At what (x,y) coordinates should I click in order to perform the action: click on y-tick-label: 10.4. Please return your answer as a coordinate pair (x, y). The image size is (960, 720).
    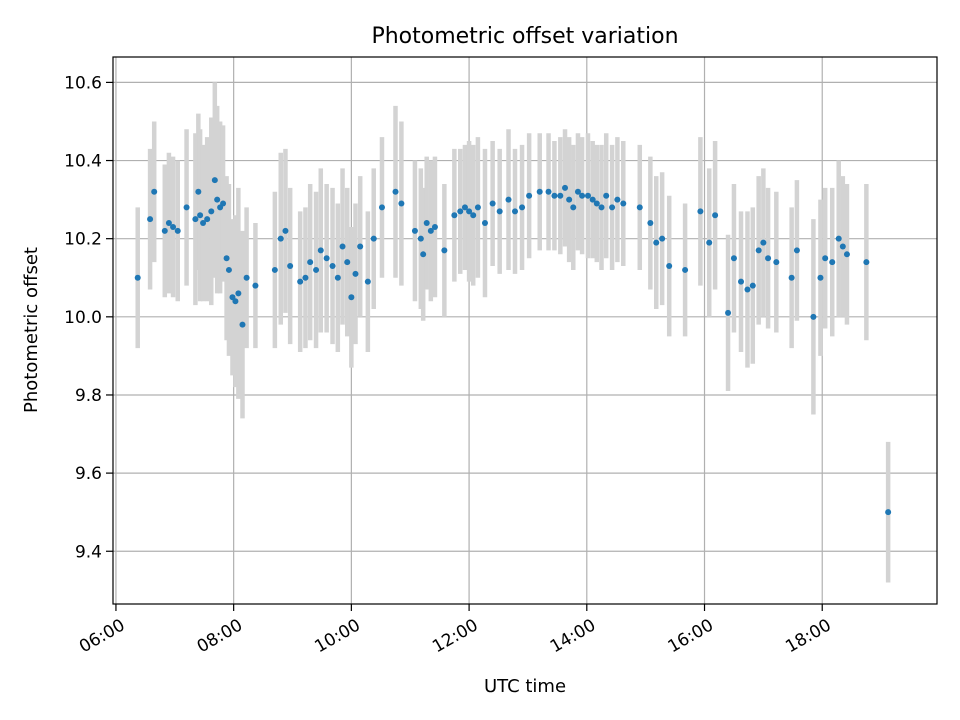
    Looking at the image, I should click on (83, 162).